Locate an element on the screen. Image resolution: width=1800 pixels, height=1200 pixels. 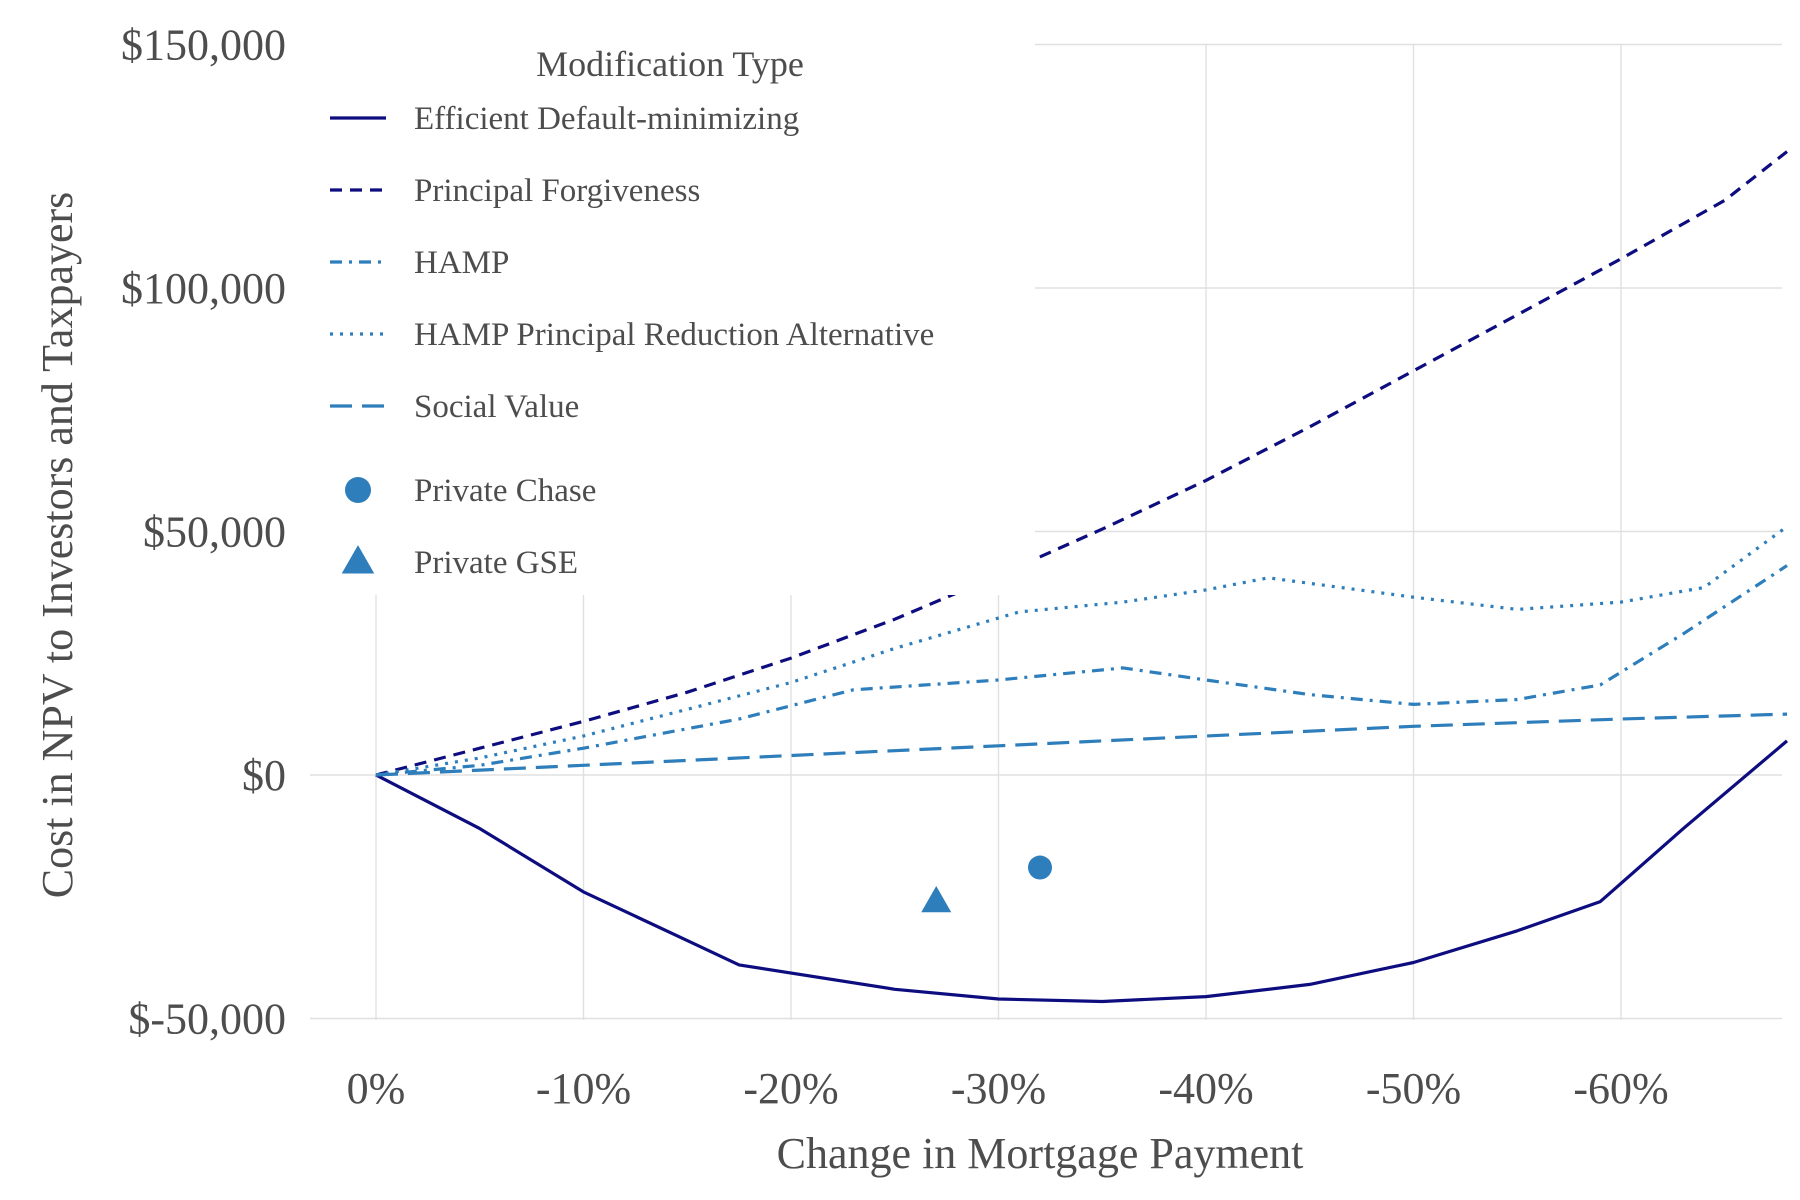
y-tick-label-0: $-50,000 is located at coordinates (207, 1019).